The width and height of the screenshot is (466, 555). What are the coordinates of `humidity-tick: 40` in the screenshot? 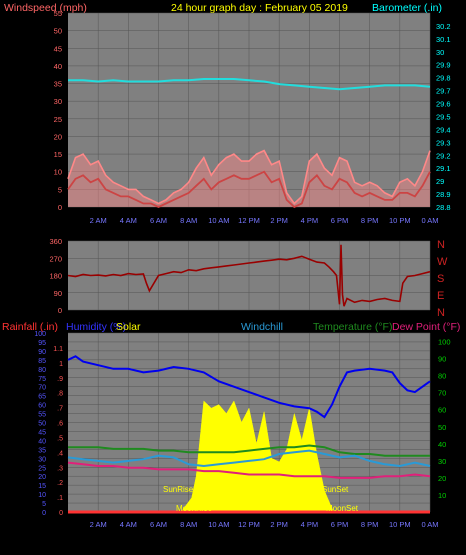 It's located at (42, 441).